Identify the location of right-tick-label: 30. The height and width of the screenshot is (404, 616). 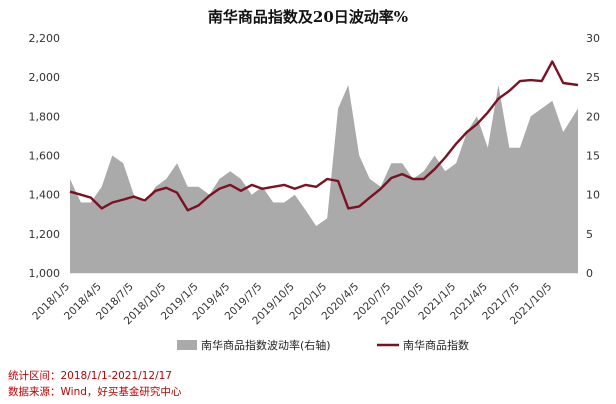
(593, 38).